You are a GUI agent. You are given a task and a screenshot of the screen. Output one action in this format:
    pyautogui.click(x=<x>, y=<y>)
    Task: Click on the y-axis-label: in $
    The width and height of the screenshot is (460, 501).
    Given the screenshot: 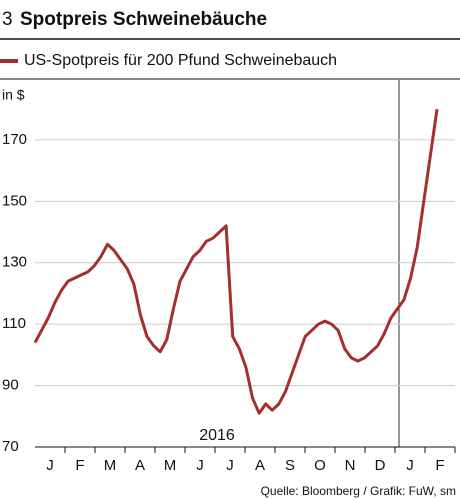 What is the action you would take?
    pyautogui.click(x=13, y=95)
    